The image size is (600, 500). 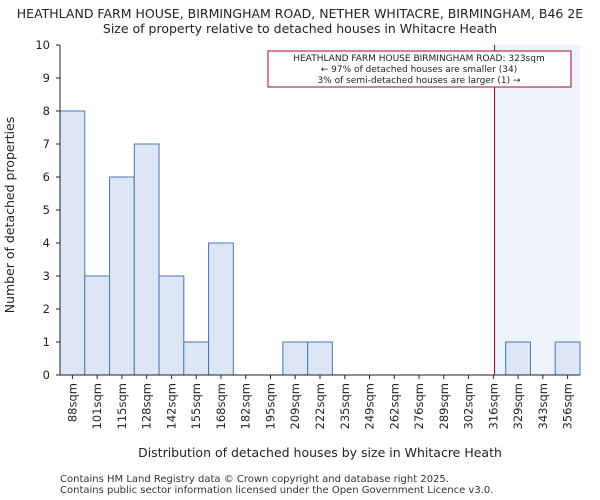 I want to click on x-tick-label: 356sqm, so click(x=568, y=406).